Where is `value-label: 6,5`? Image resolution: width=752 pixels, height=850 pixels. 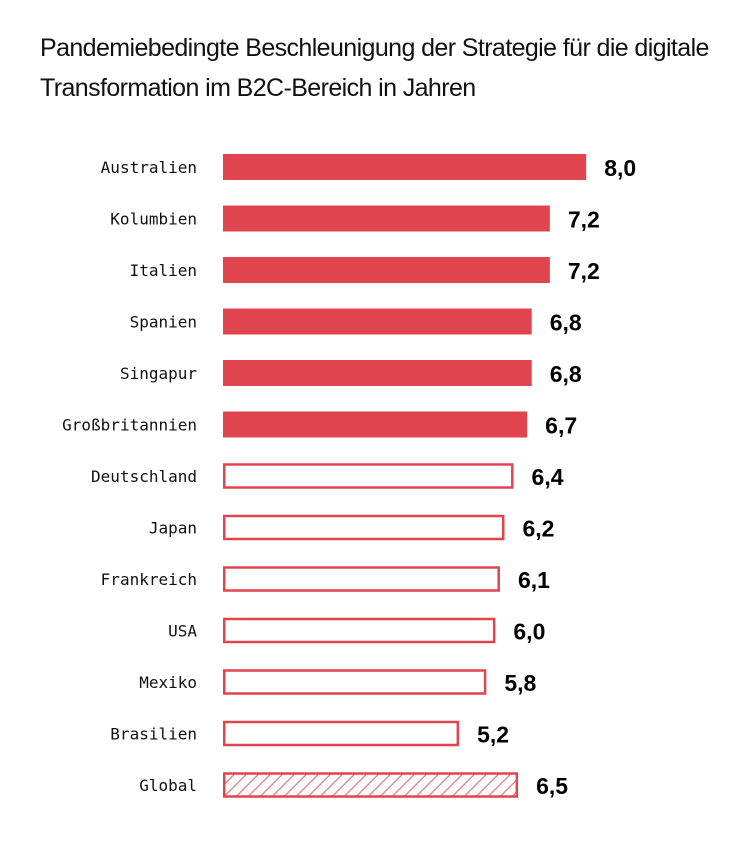 value-label: 6,5 is located at coordinates (552, 786).